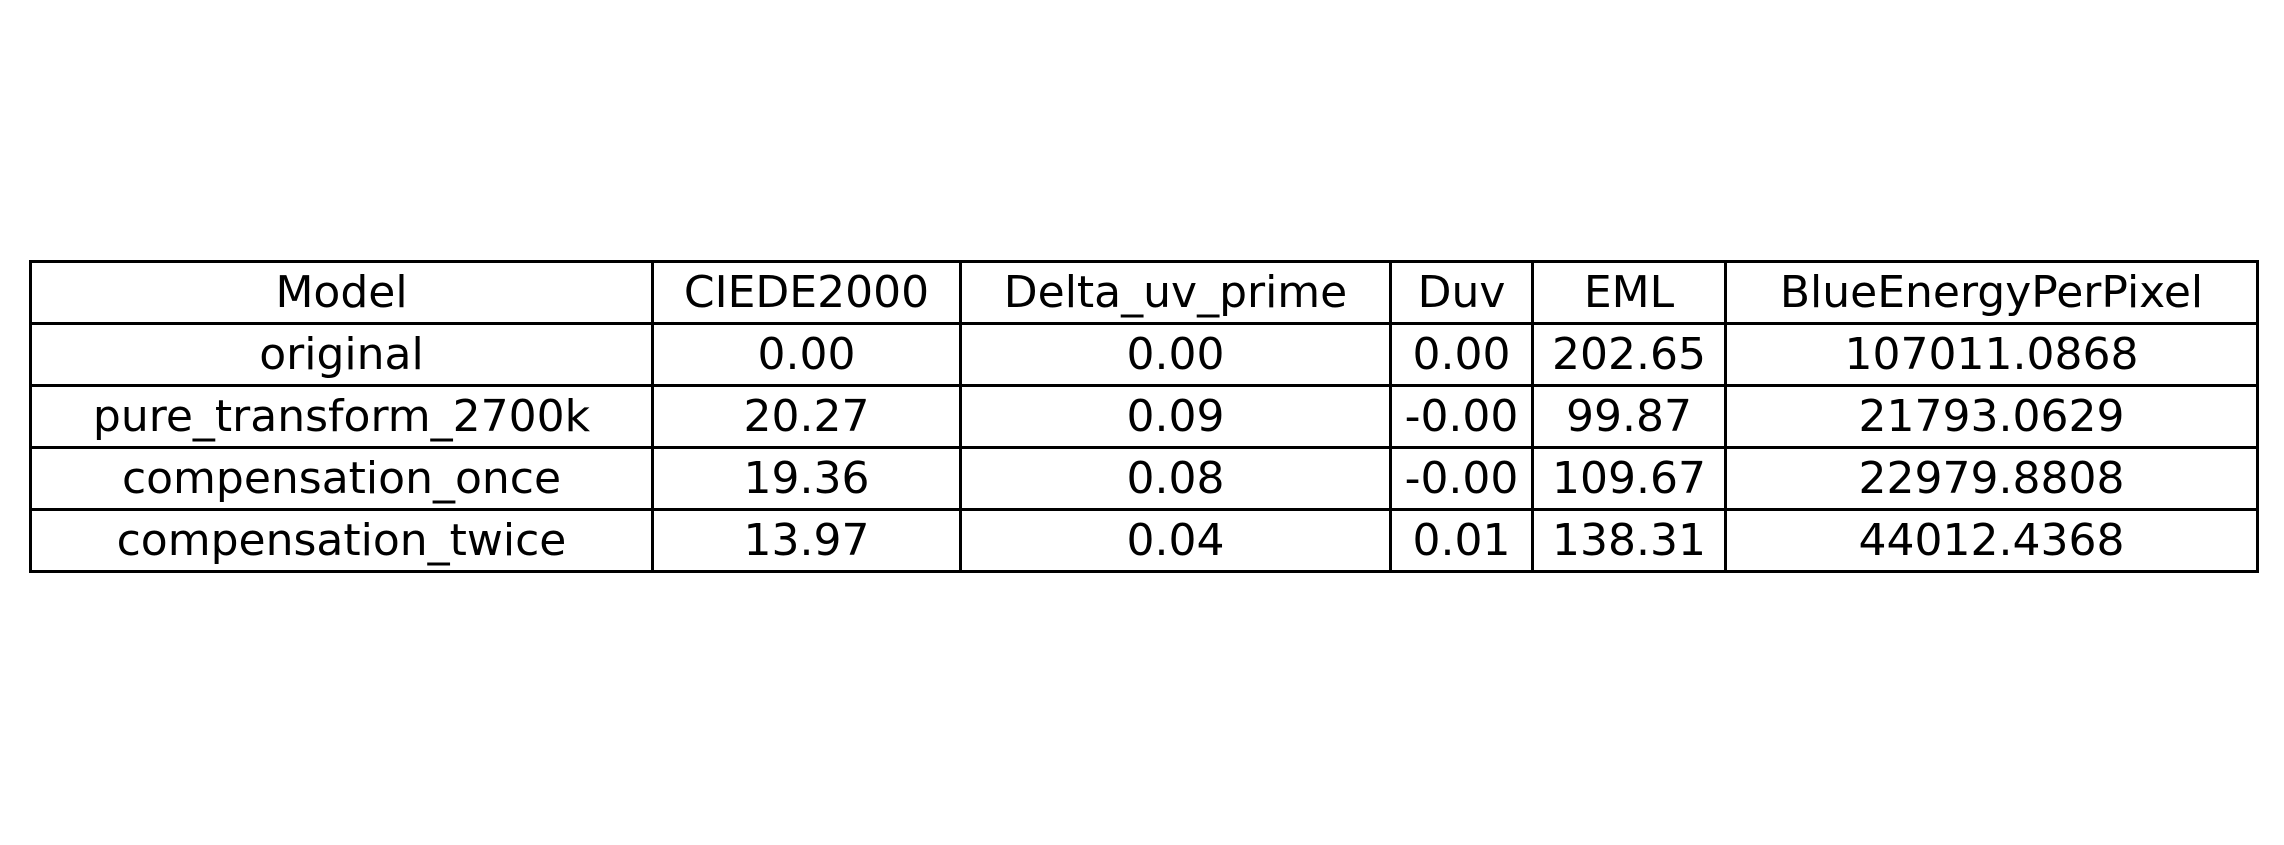 The width and height of the screenshot is (2284, 845). What do you see at coordinates (341, 540) in the screenshot?
I see `cell-model: compensation_twice` at bounding box center [341, 540].